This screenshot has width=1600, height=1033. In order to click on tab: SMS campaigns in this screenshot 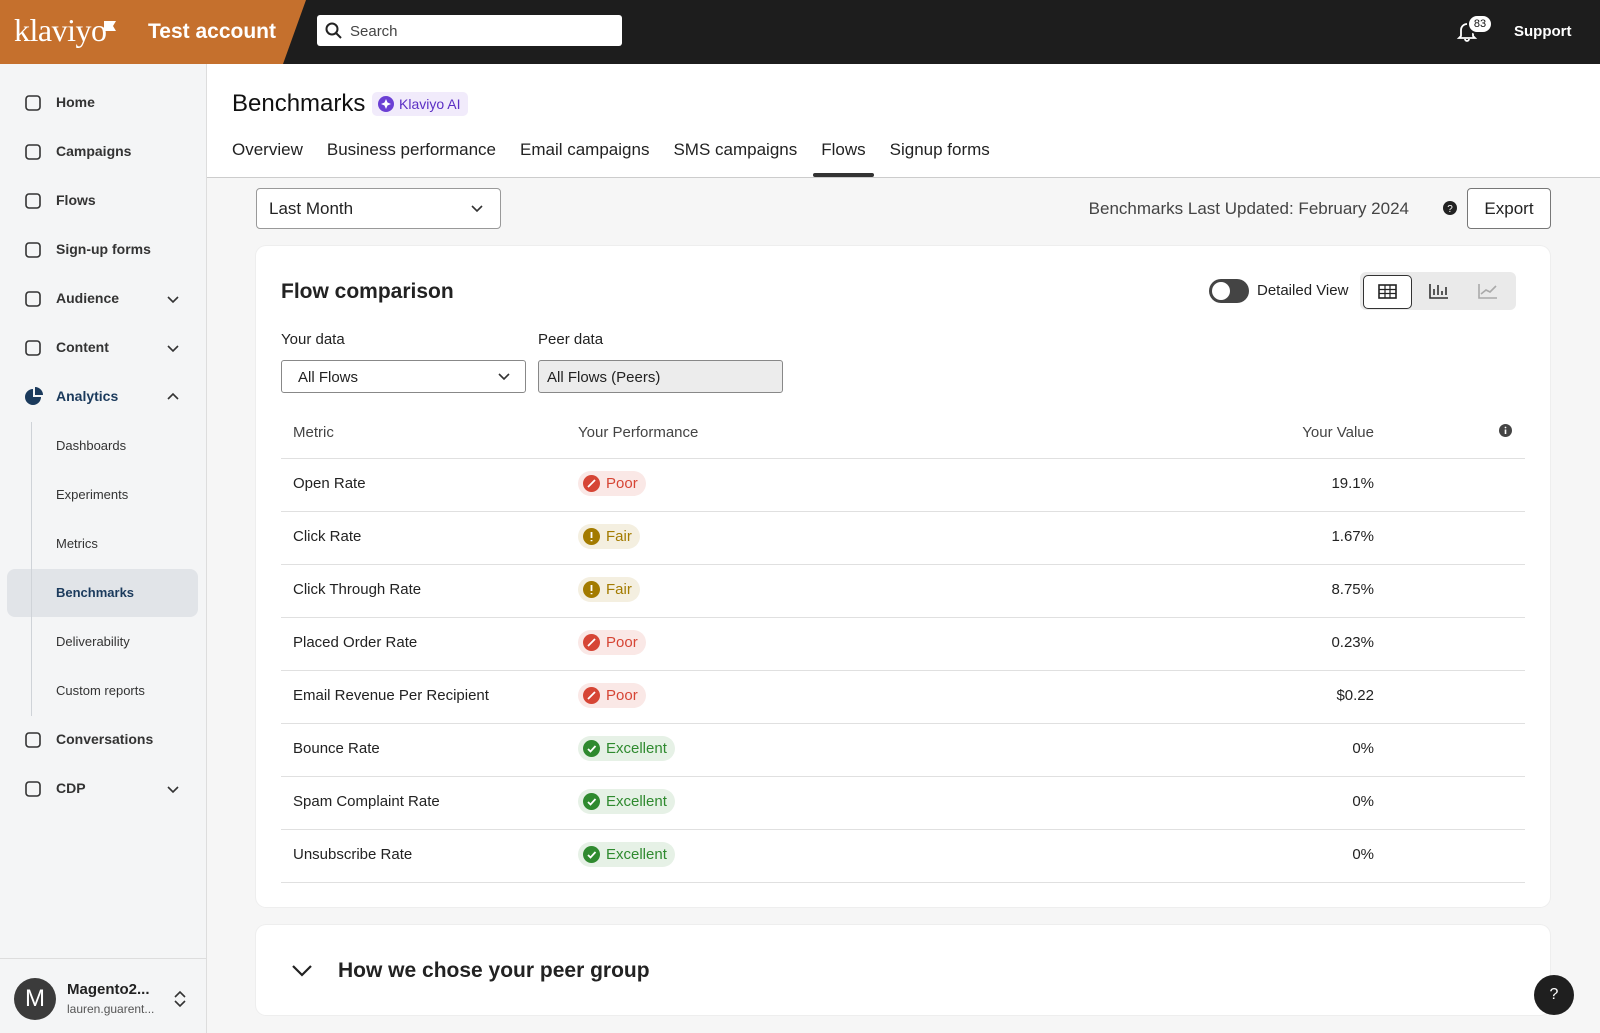, I will do `click(735, 149)`.